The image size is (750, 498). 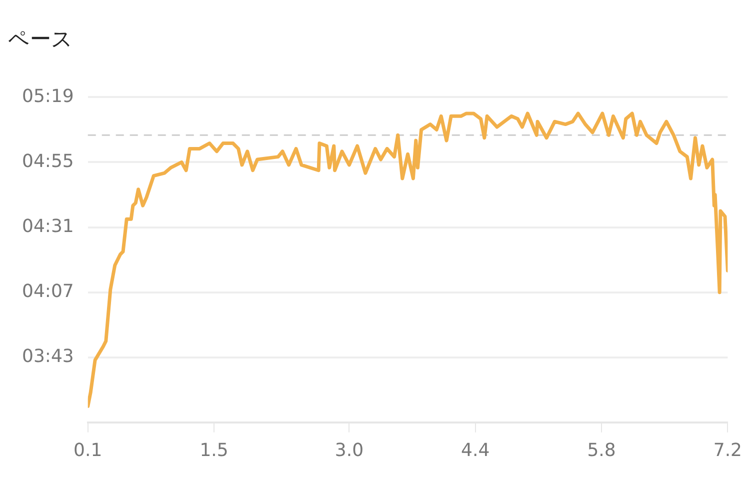 What do you see at coordinates (601, 450) in the screenshot?
I see `x-tick-label: 5.8` at bounding box center [601, 450].